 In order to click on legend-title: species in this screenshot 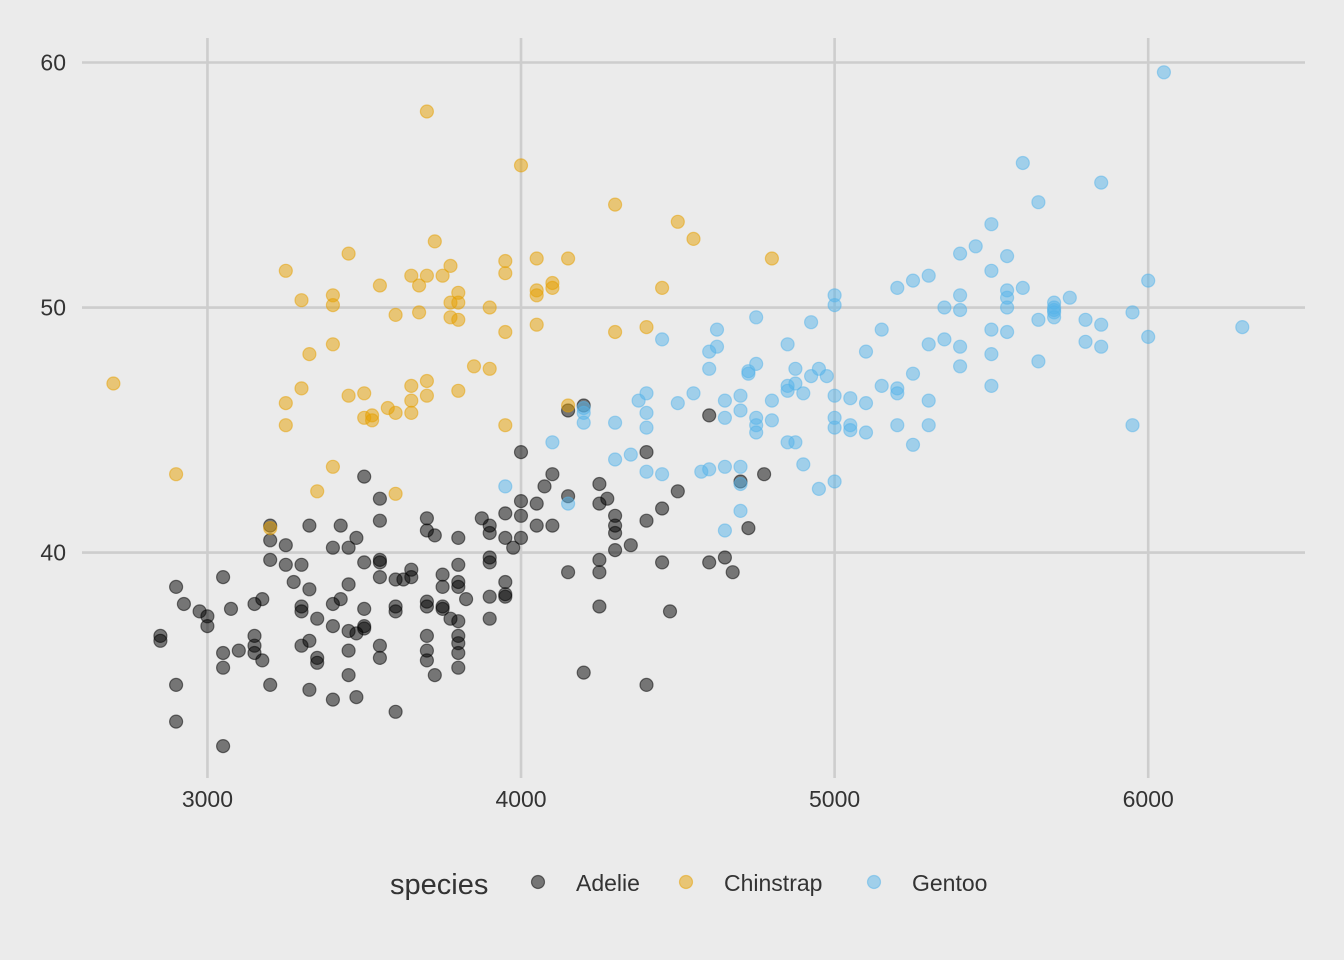, I will do `click(439, 885)`.